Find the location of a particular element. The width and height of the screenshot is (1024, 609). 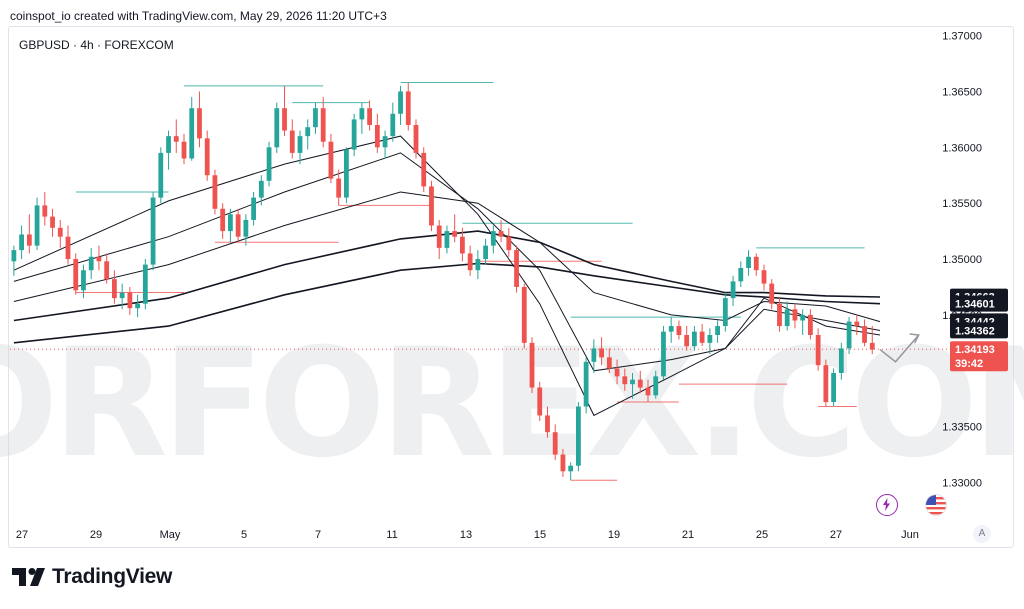

y-tick-label: 1.33000 is located at coordinates (962, 483).